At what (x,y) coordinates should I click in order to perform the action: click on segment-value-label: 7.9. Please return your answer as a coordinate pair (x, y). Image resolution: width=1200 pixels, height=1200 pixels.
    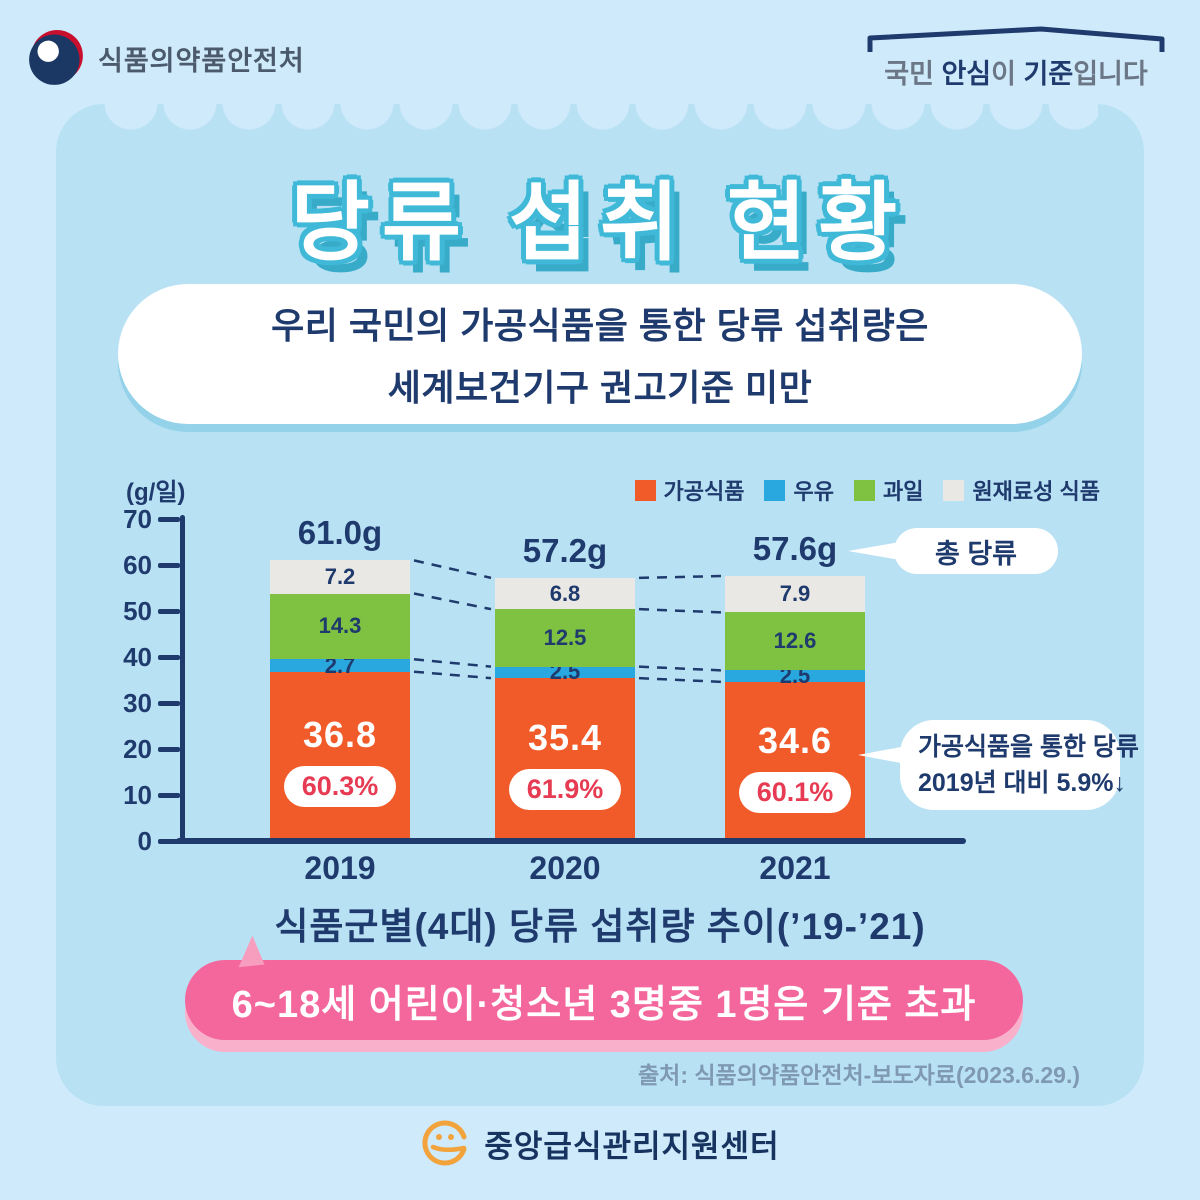
    Looking at the image, I should click on (795, 594).